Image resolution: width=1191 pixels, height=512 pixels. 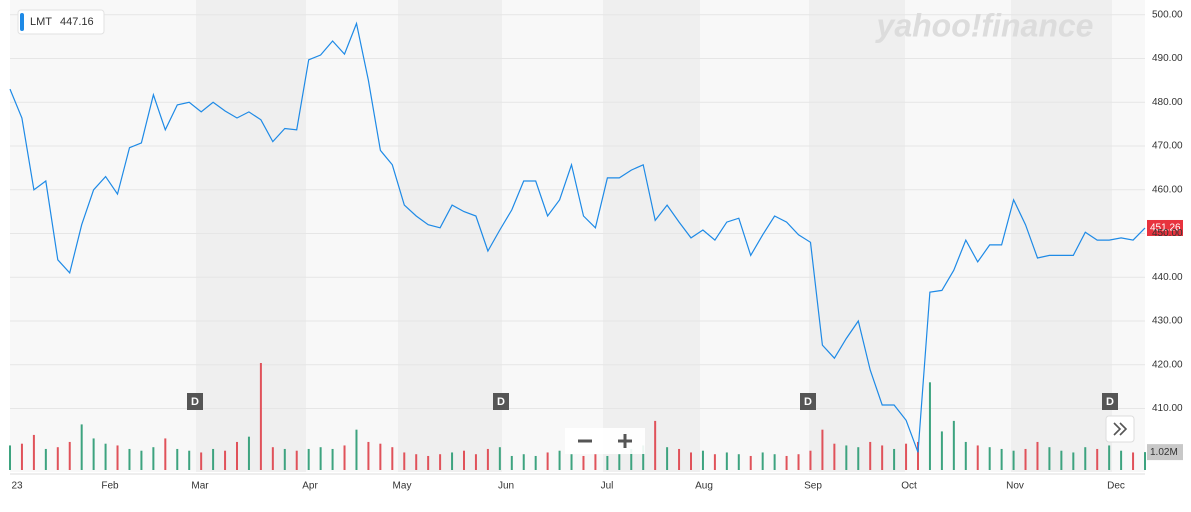 I want to click on x-tick-label: Aug, so click(x=704, y=486).